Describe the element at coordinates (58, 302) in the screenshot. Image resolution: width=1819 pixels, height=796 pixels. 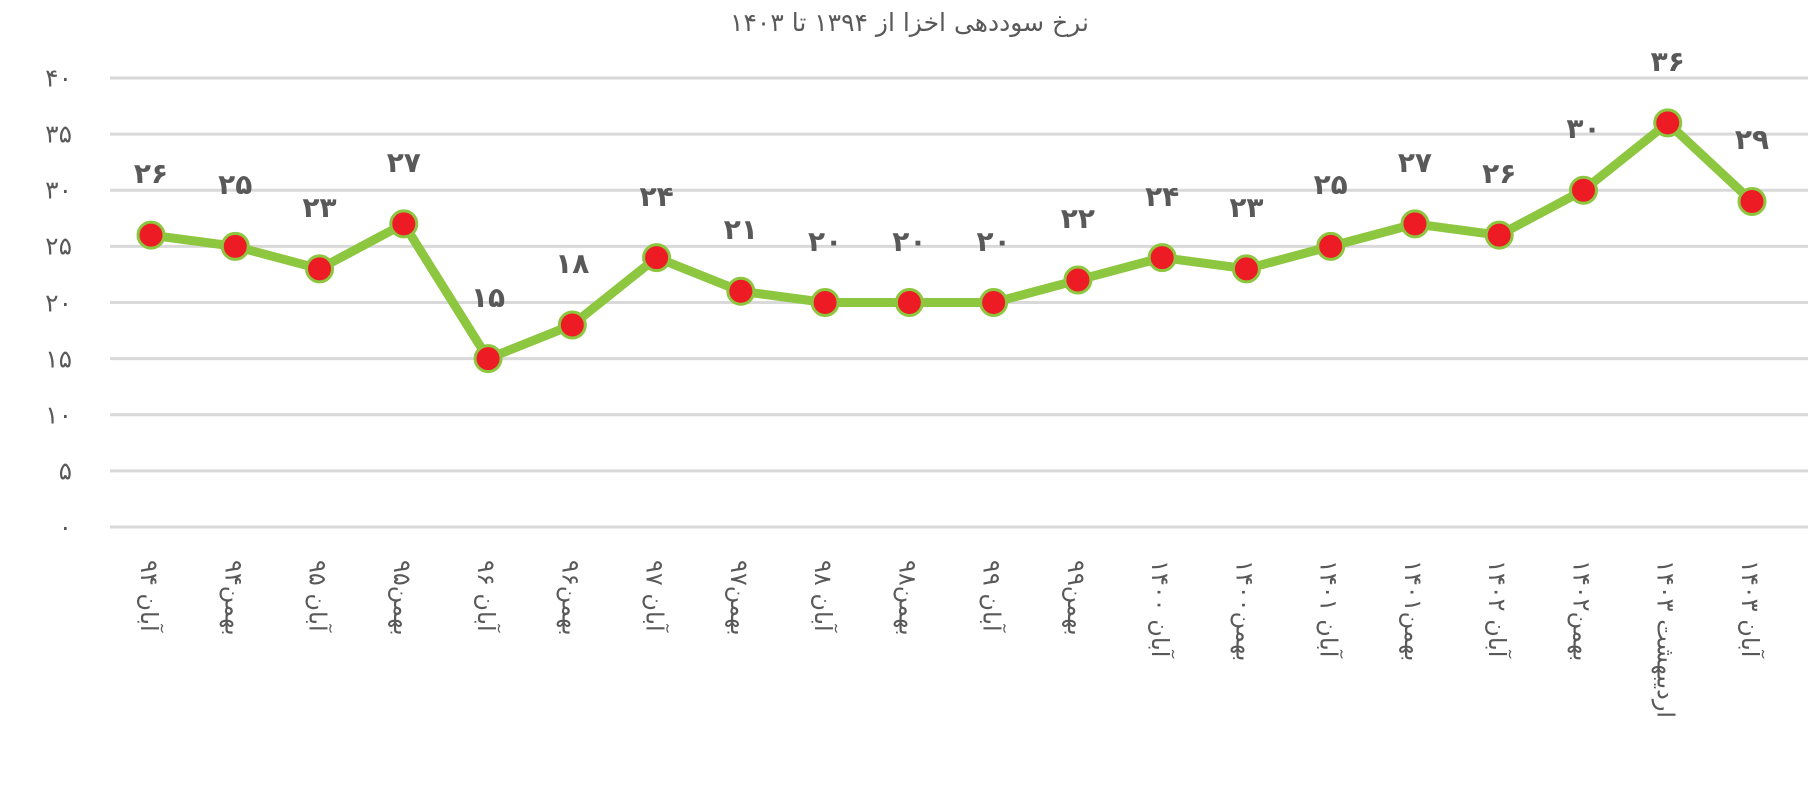
I see `y-tick-label: ۲۰` at that location.